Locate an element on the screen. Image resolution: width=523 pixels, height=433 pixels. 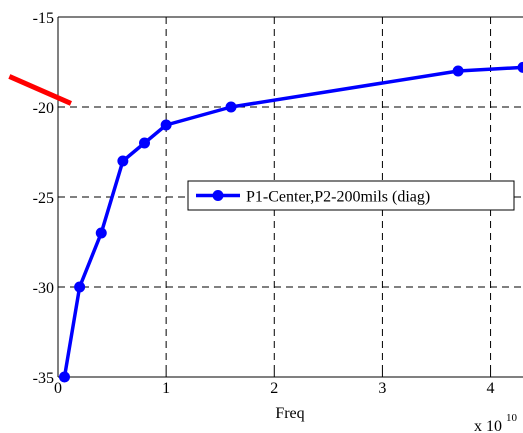
legend: P1-Center,P2-200mils (diag) is located at coordinates (351, 195).